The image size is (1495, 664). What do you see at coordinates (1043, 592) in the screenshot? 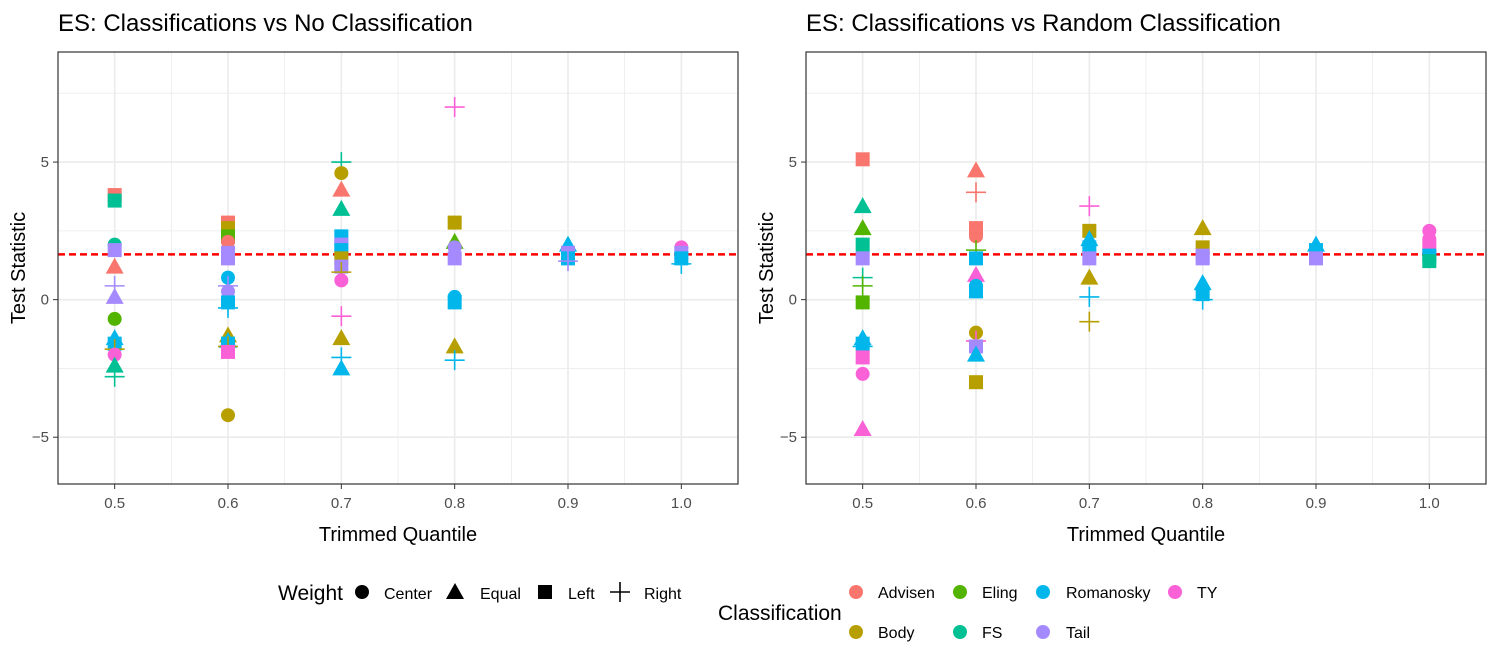
I see `legend-swatch-romanosky` at bounding box center [1043, 592].